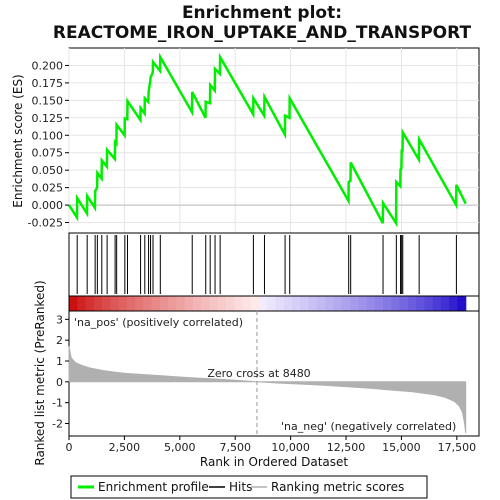 The width and height of the screenshot is (500, 500). I want to click on legend-ranking-label: Ranking metric scores, so click(337, 487).